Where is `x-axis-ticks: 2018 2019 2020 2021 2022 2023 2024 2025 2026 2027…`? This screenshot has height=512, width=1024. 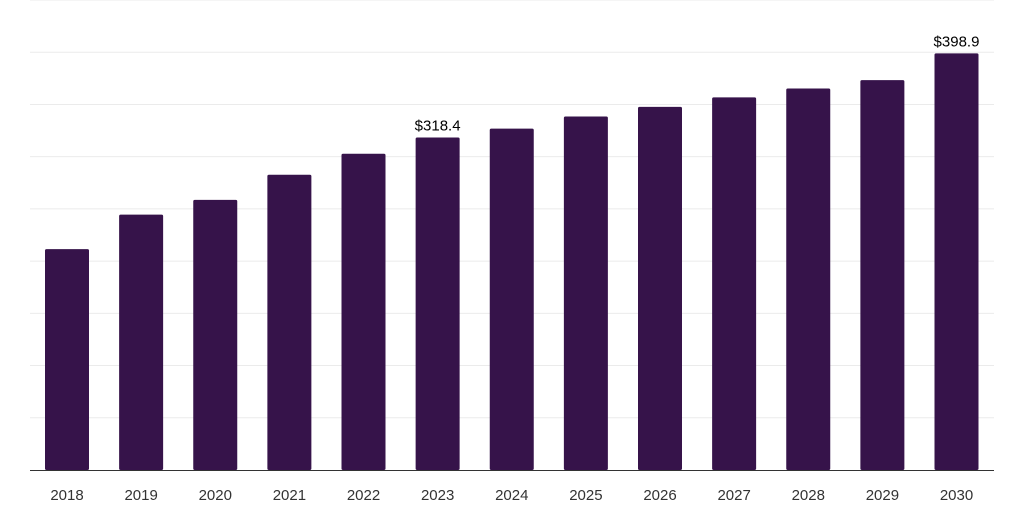 x-axis-ticks: 2018 2019 2020 2021 2022 2023 2024 2025 2026 2027… is located at coordinates (511, 495).